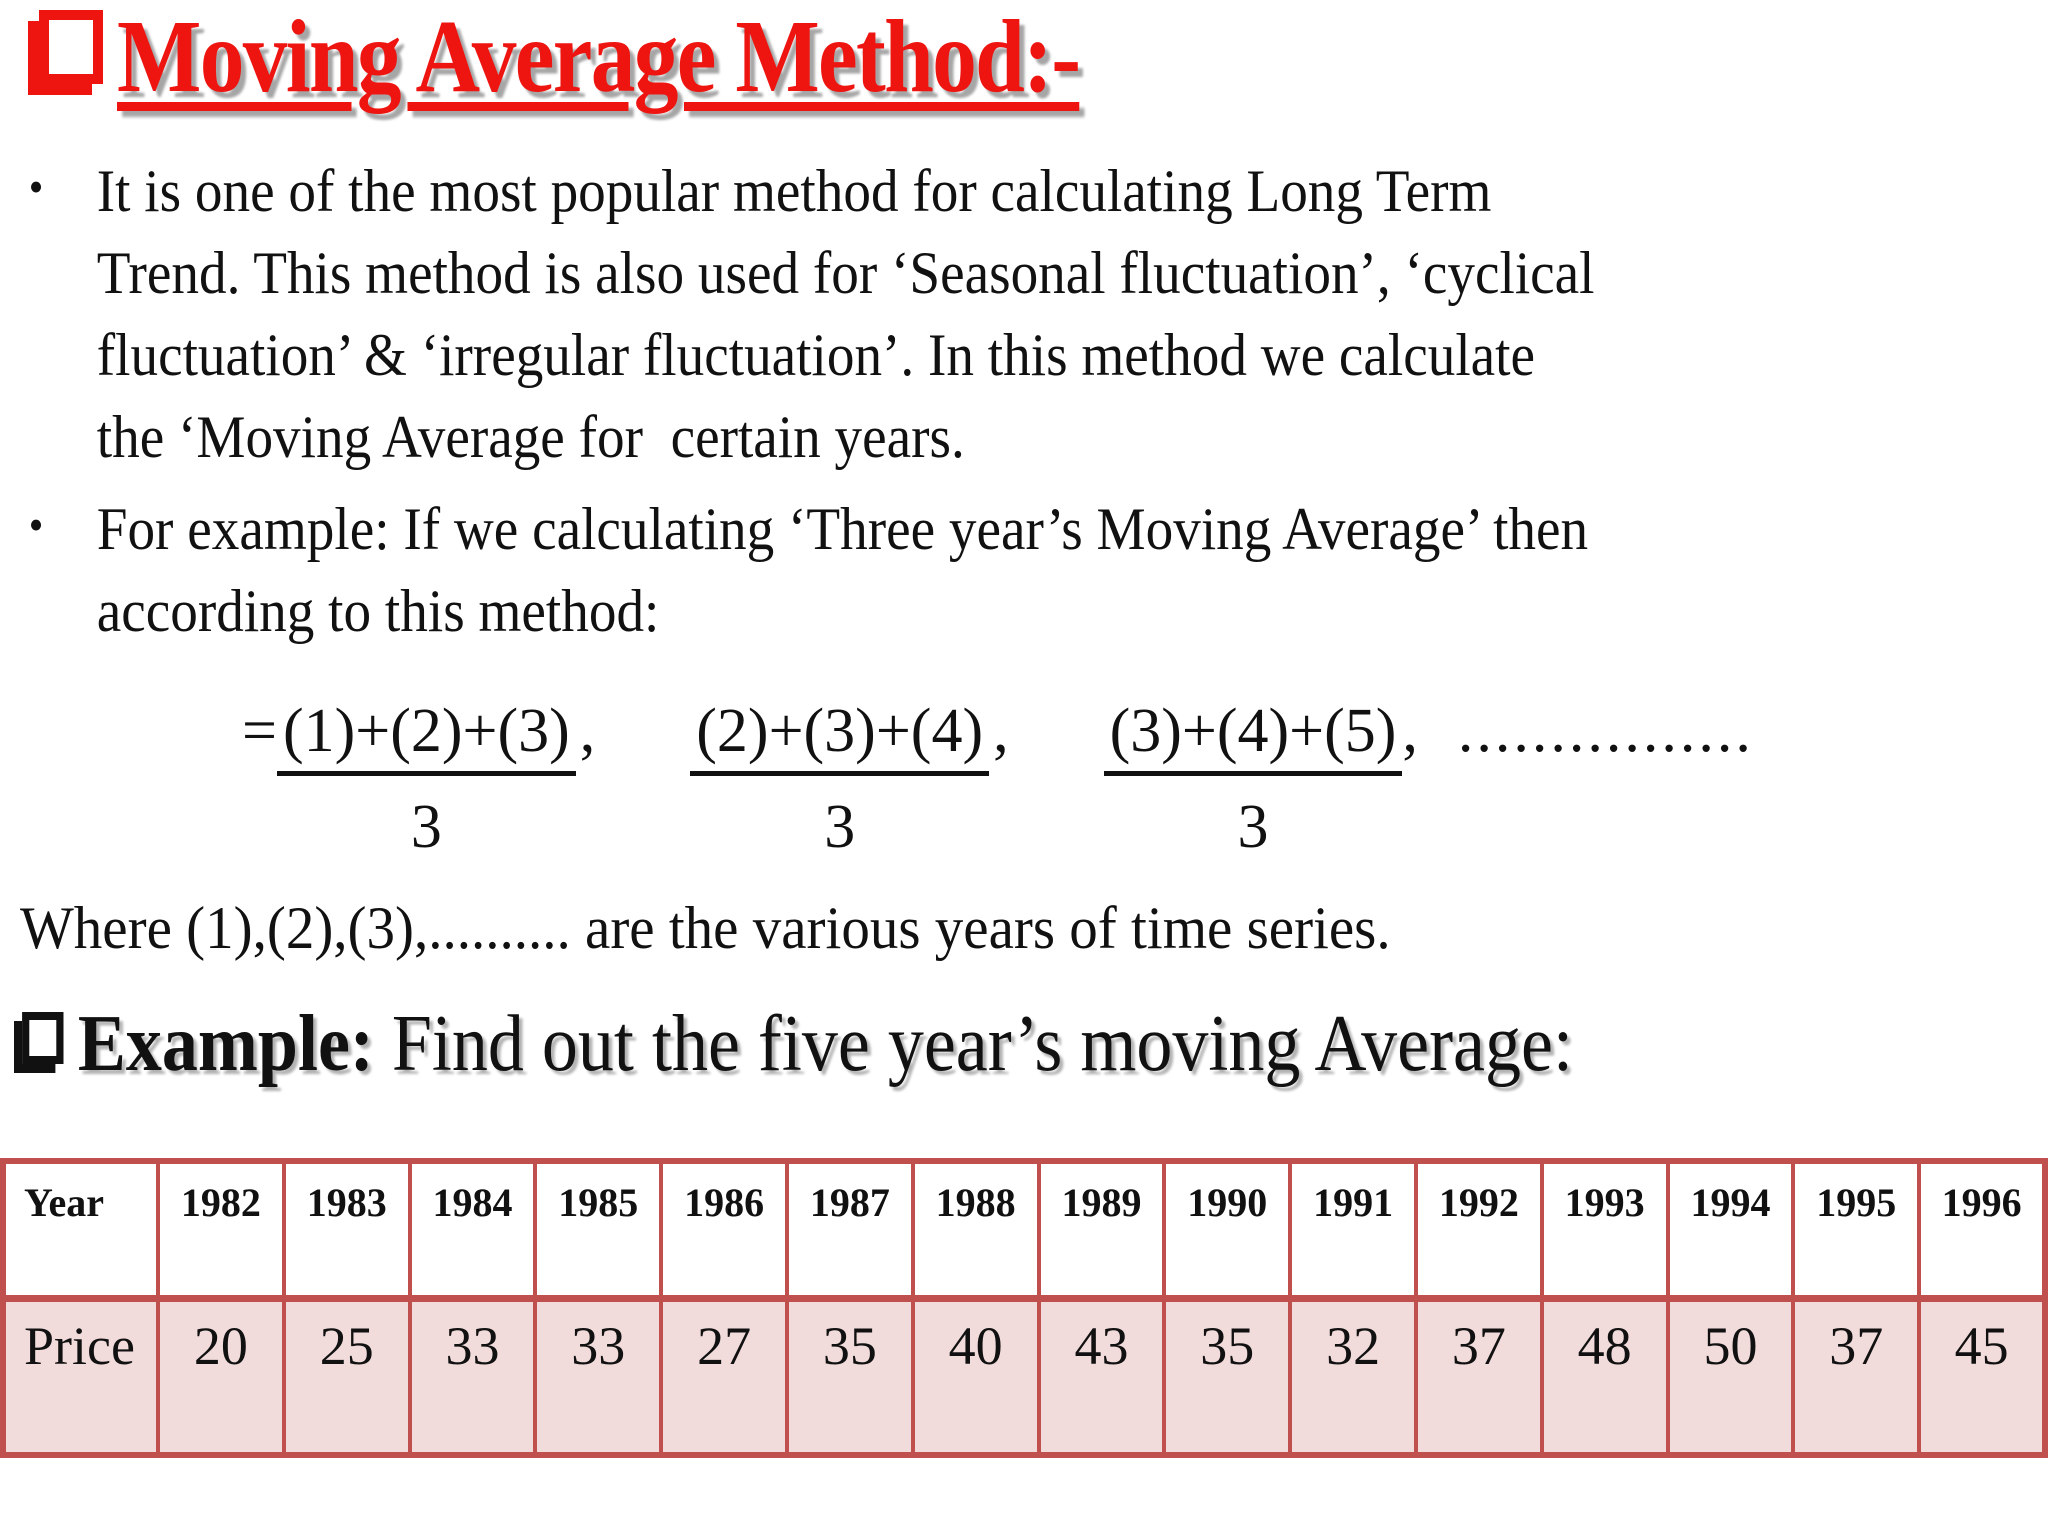 The width and height of the screenshot is (2048, 1536). Describe the element at coordinates (840, 735) in the screenshot. I see `fraction-numerator: (2)+(3)+(4)` at that location.